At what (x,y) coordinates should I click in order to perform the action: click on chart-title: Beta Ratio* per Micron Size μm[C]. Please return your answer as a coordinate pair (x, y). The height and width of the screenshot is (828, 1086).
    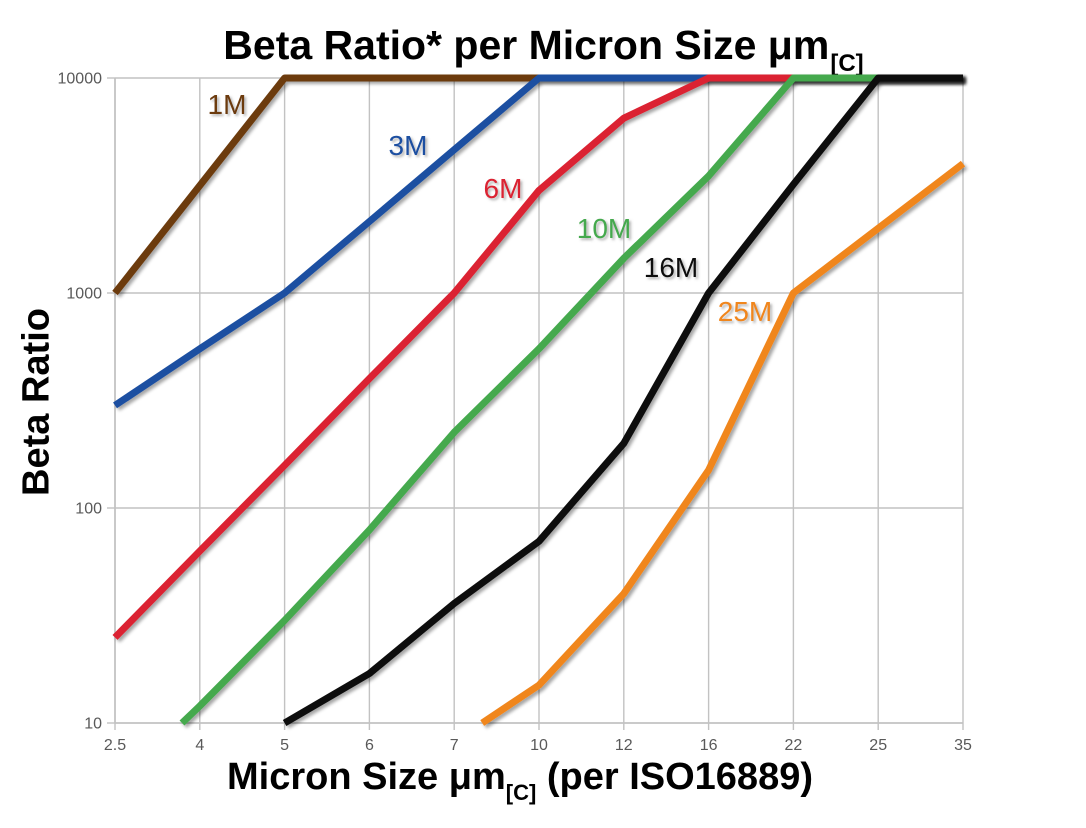
    Looking at the image, I should click on (543, 49).